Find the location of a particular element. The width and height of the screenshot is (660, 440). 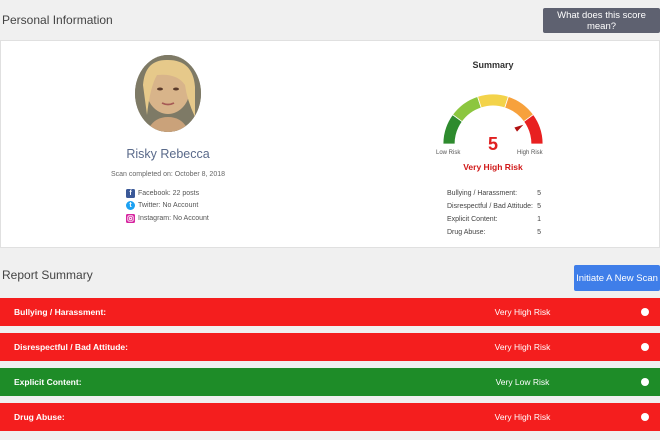

report-row-label: Explicit Content: is located at coordinates (48, 382).